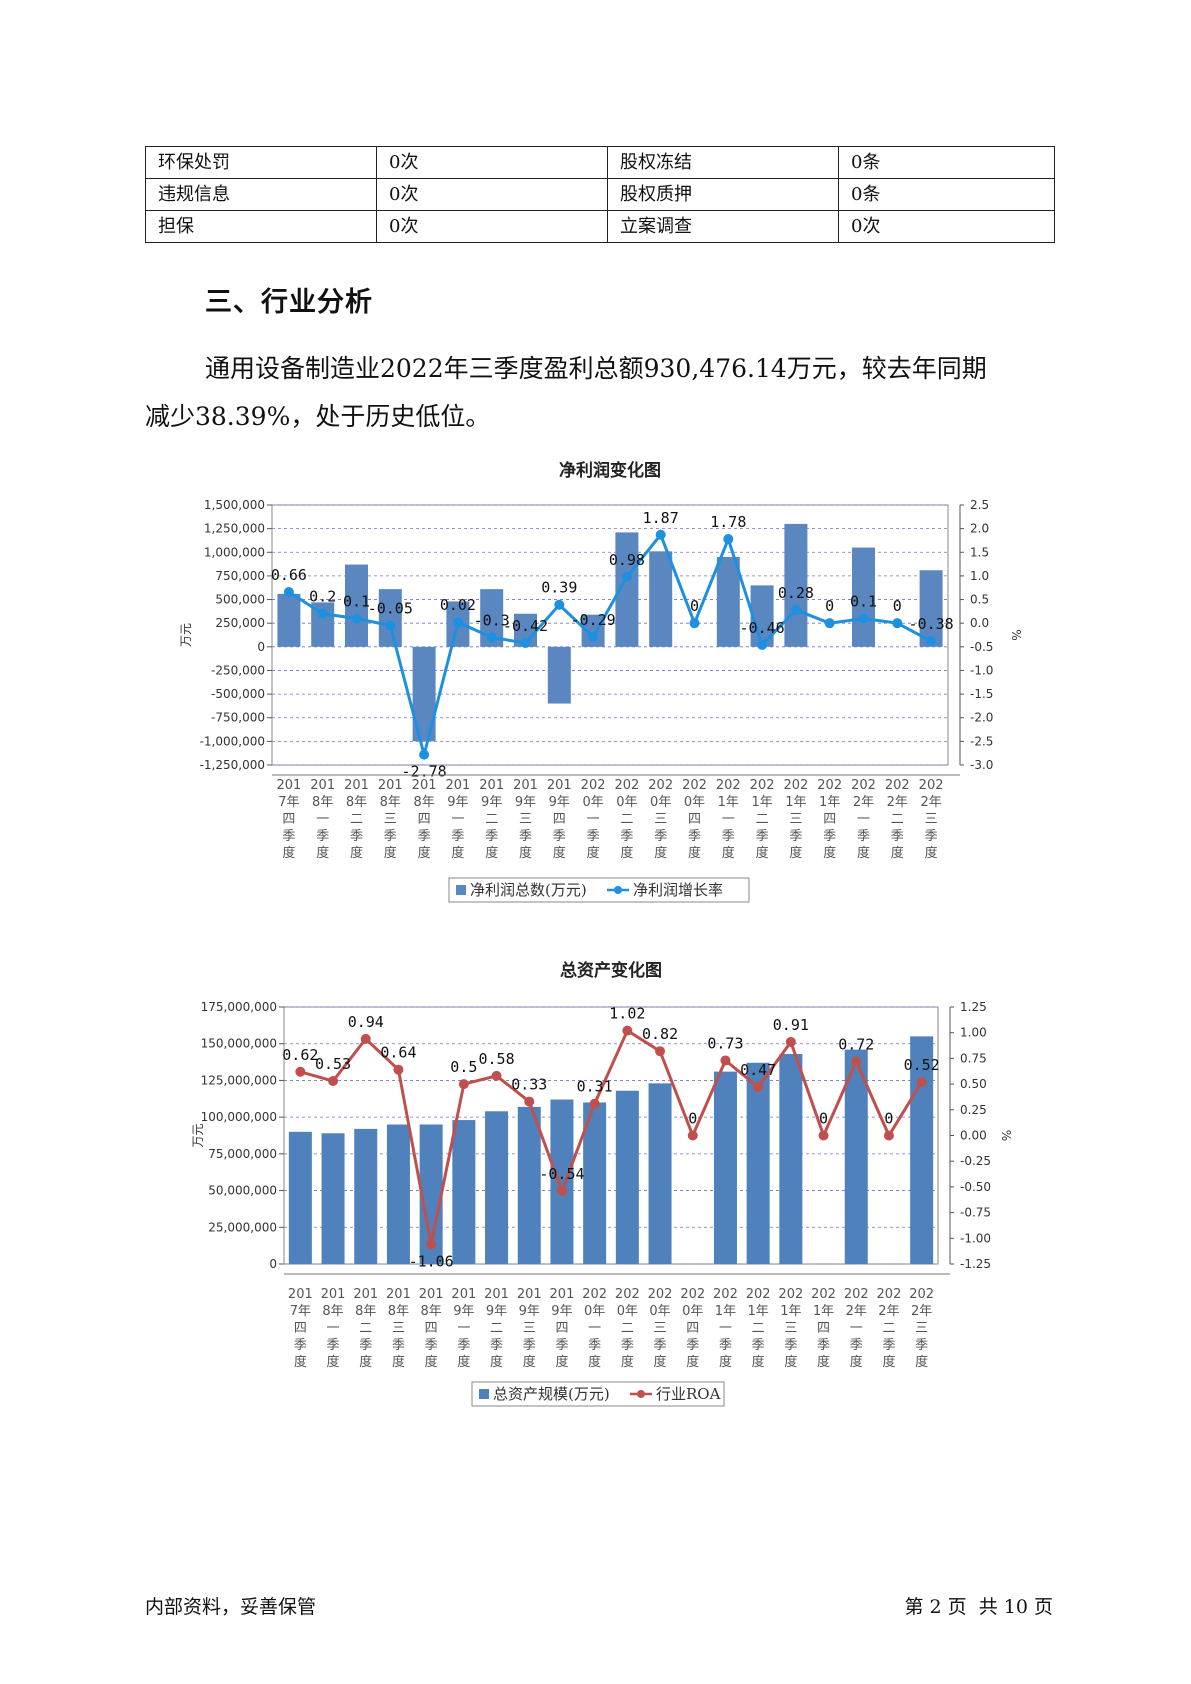 The width and height of the screenshot is (1191, 1684). What do you see at coordinates (946, 162) in the screenshot?
I see `risk-value: 0条` at bounding box center [946, 162].